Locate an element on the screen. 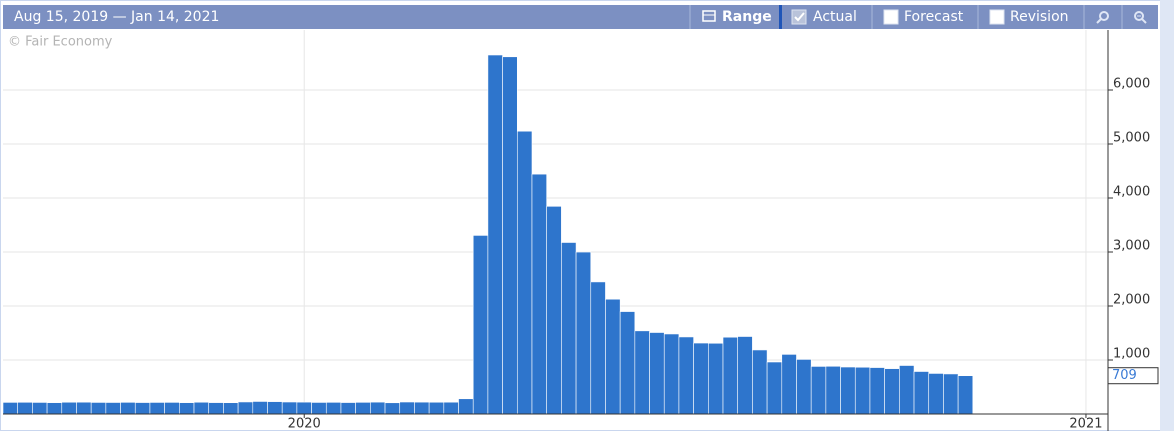 This screenshot has width=1174, height=431. forecast-toggle: Forecast is located at coordinates (931, 17).